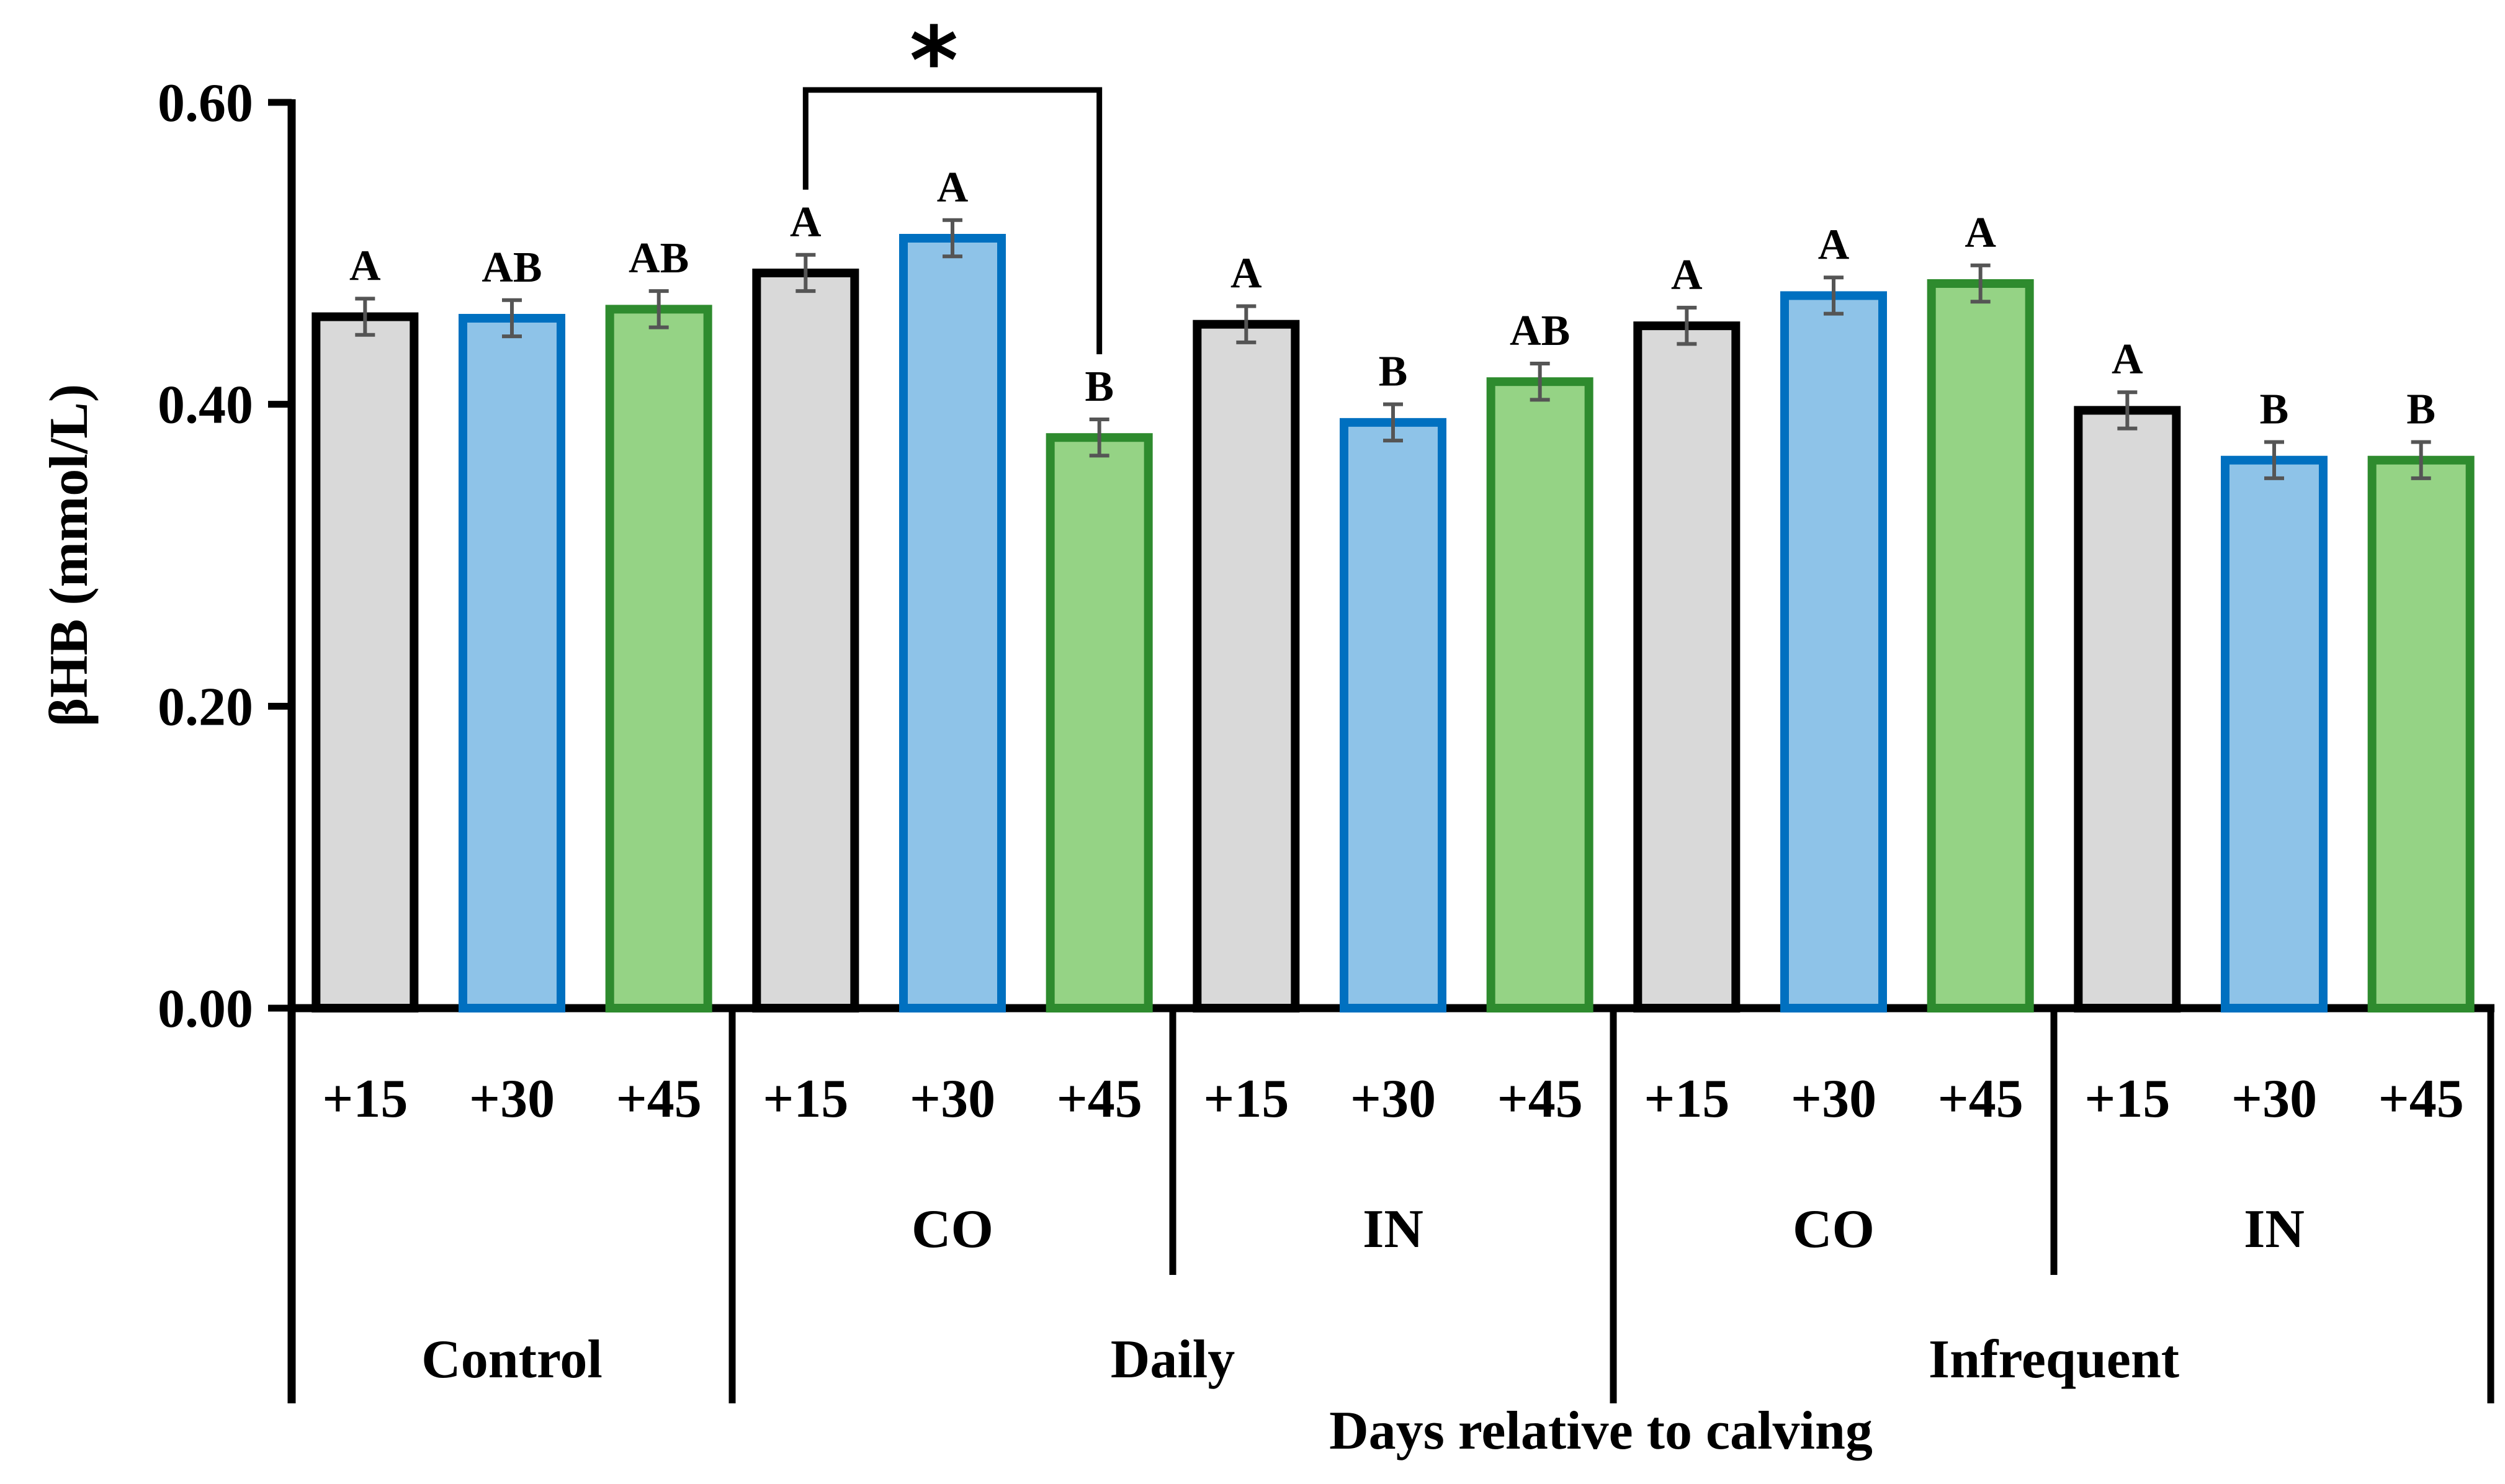 The image size is (2505, 1484). Describe the element at coordinates (205, 707) in the screenshot. I see `y-tick-label: 0.20` at that location.